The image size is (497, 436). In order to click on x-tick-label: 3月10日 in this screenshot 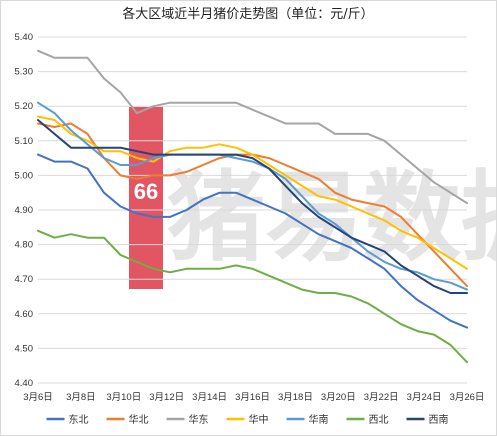, I will do `click(123, 397)`.